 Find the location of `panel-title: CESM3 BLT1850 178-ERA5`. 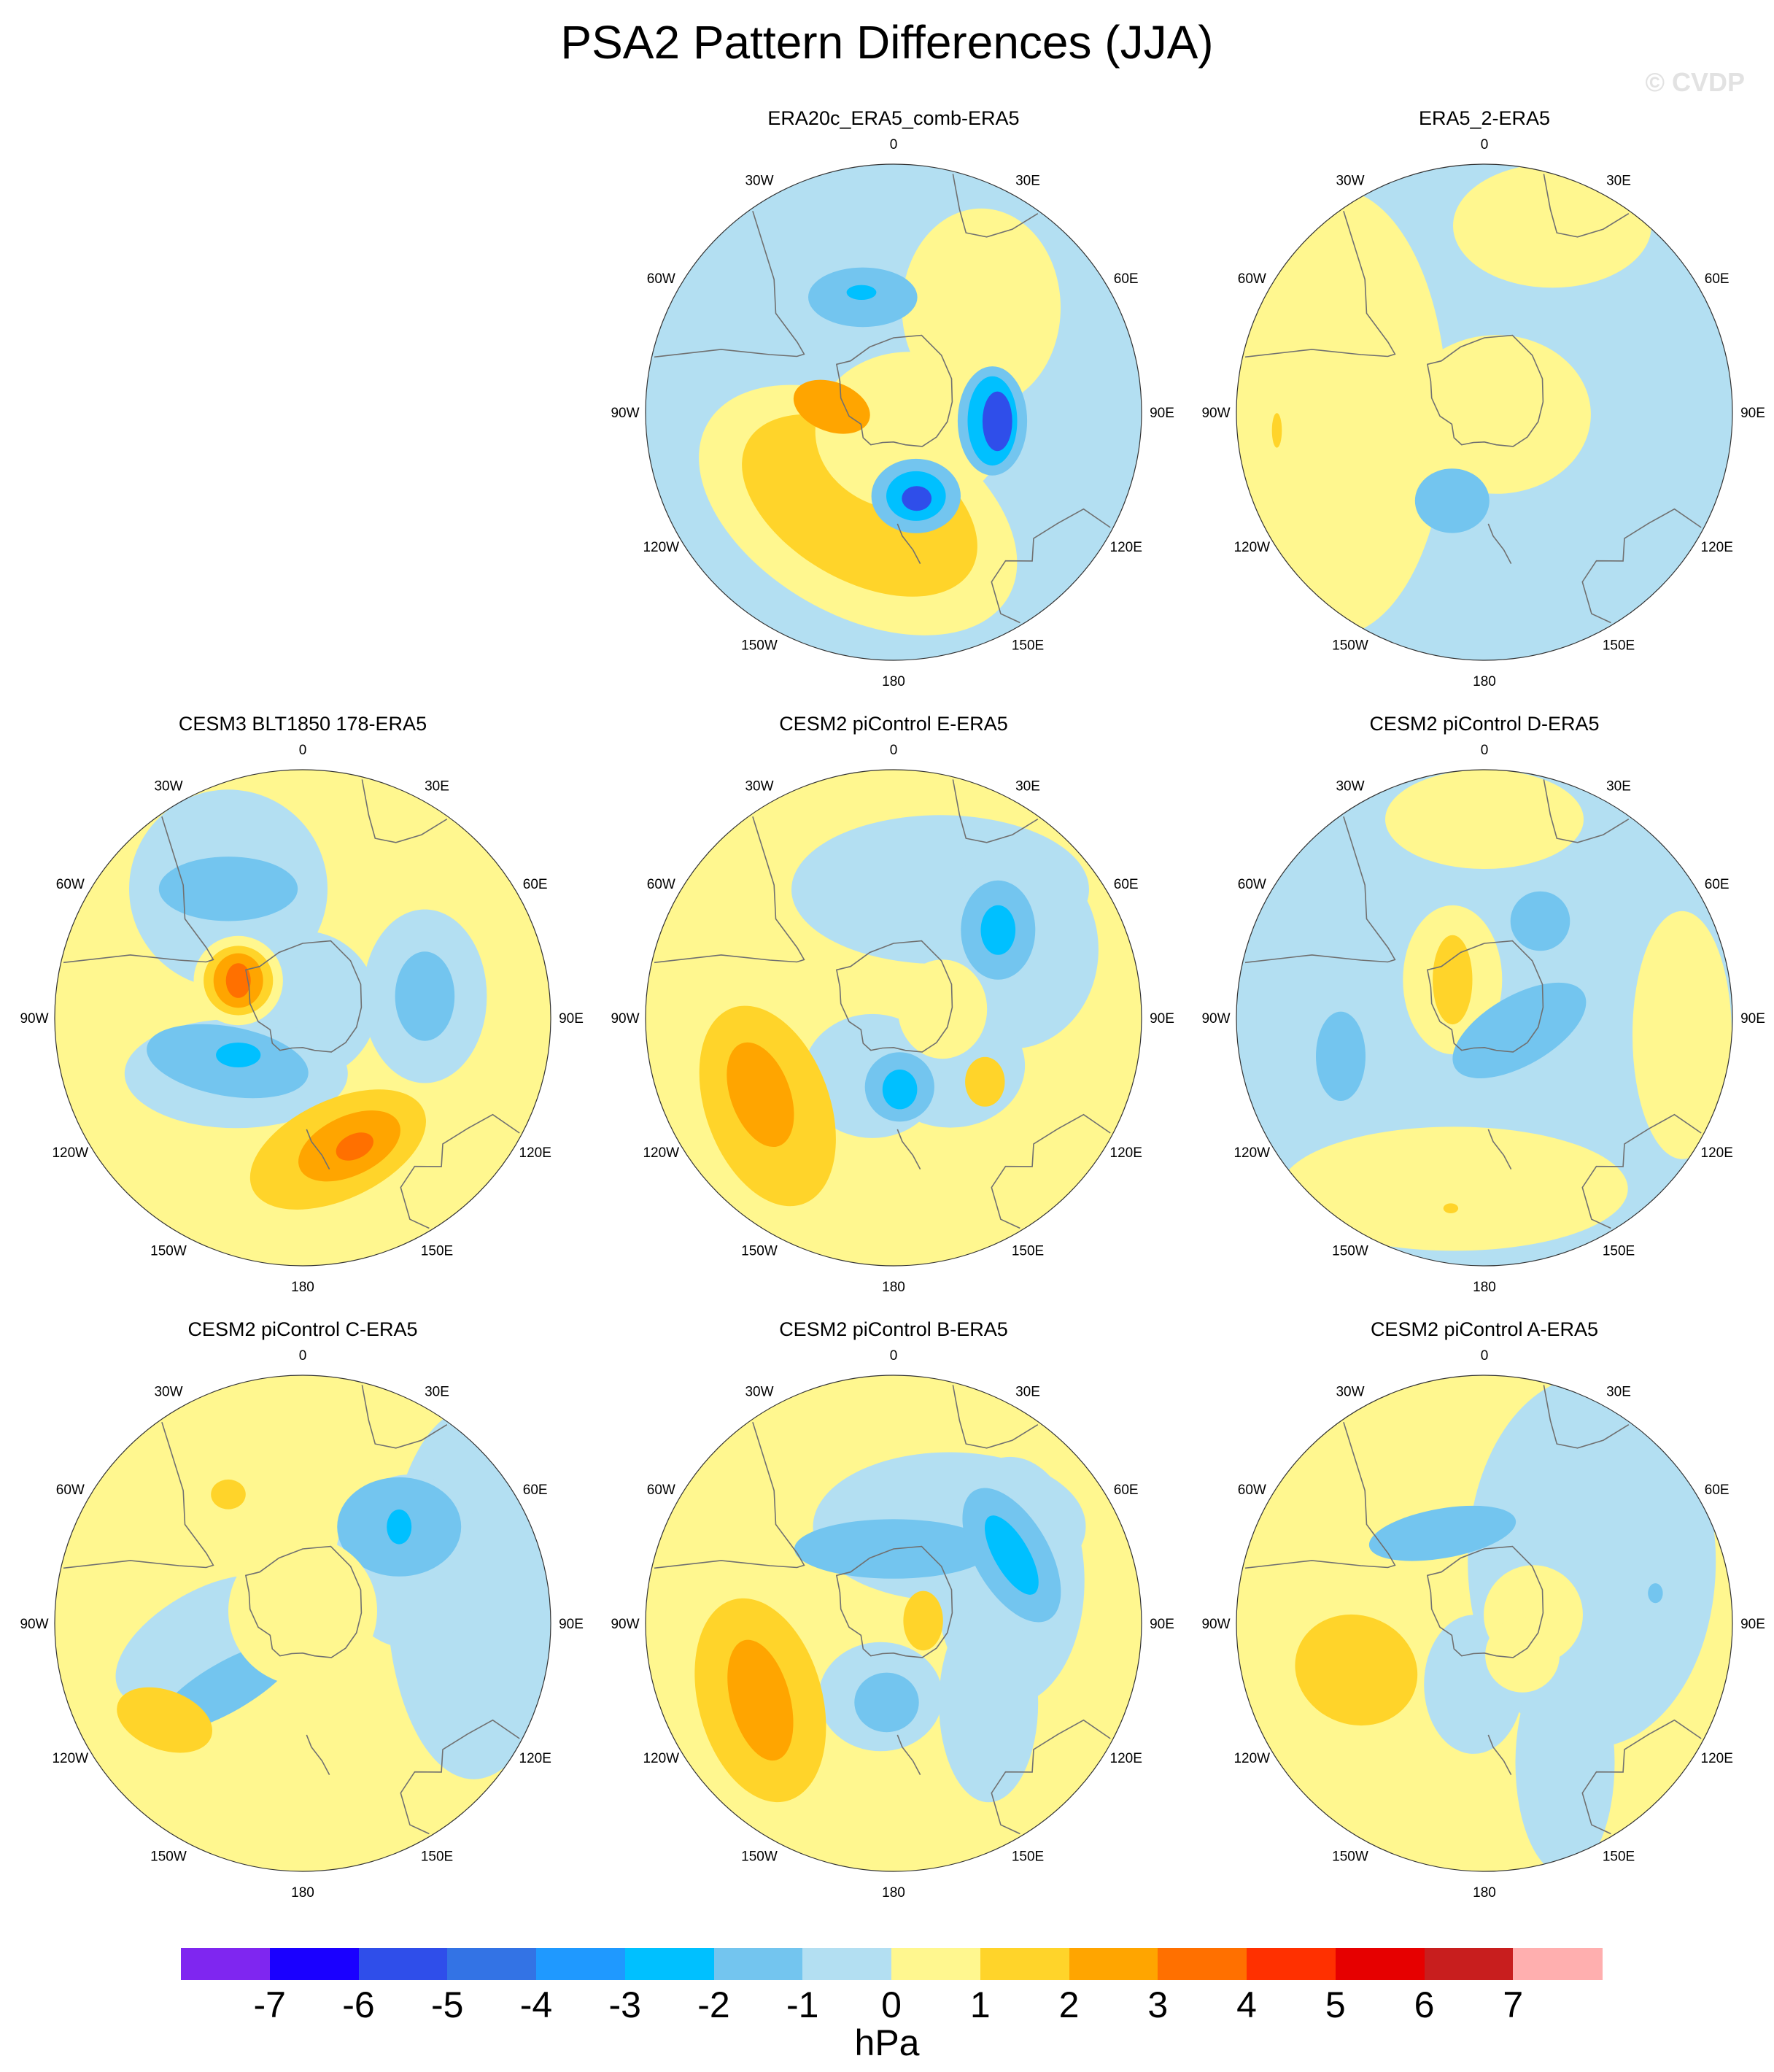

panel-title: CESM3 BLT1850 178-ERA5 is located at coordinates (302, 724).